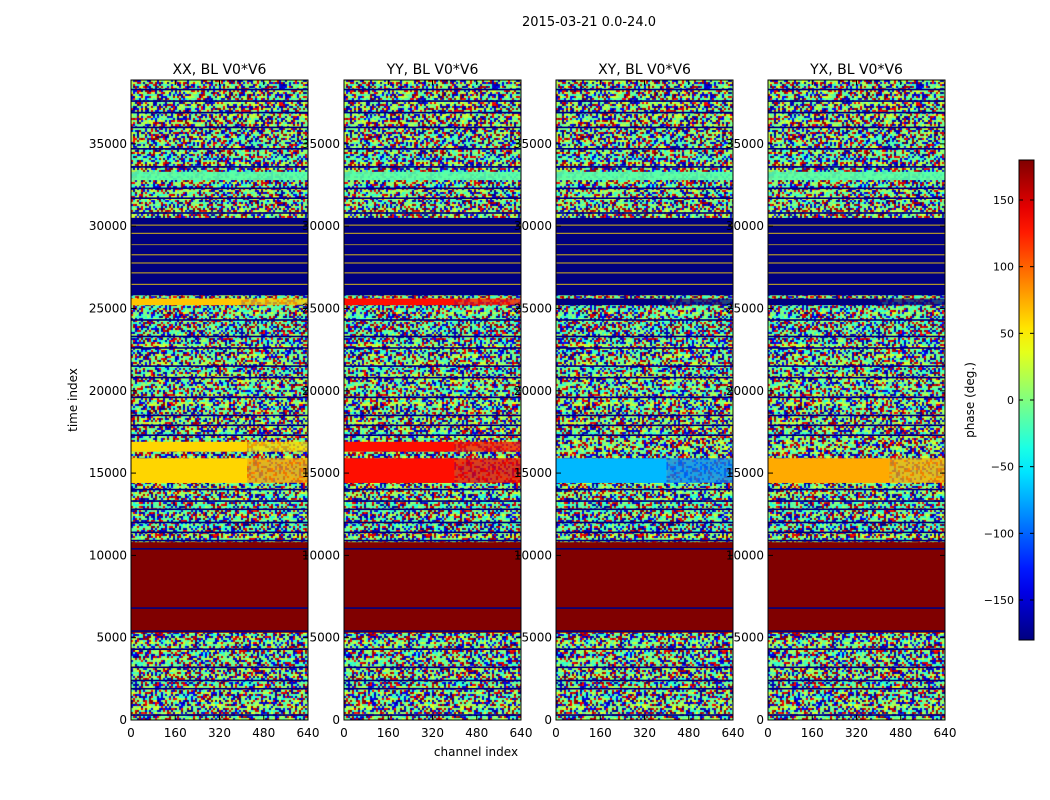 The image size is (1050, 800). What do you see at coordinates (745, 555) in the screenshot?
I see `y-tick-label: 10000` at bounding box center [745, 555].